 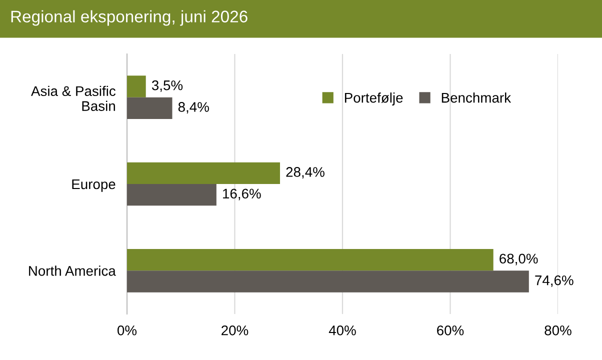 What do you see at coordinates (73, 98) in the screenshot?
I see `y-tick-label: Asia & Pasific Basin` at bounding box center [73, 98].